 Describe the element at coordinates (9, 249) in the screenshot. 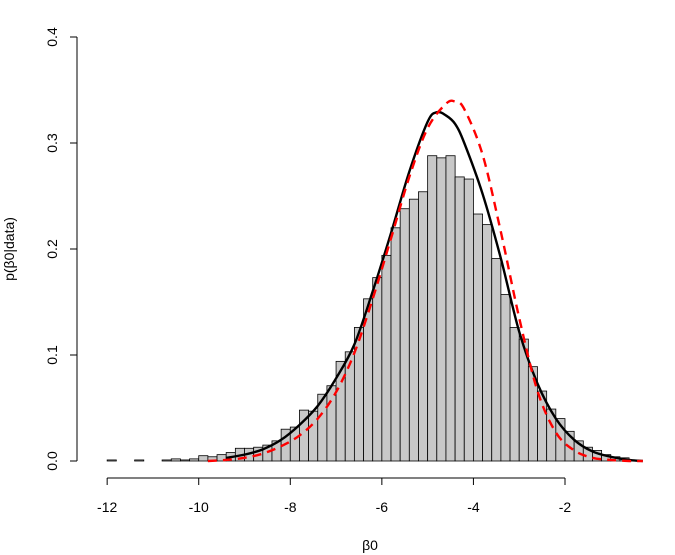

I see `y-axis-title: p(β0|data)` at that location.